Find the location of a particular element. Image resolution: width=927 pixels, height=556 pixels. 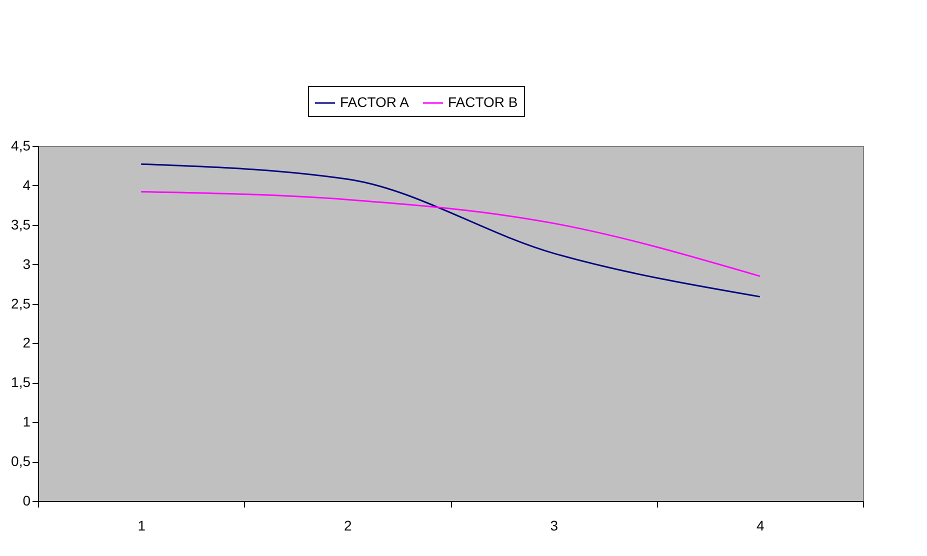

legend-label: FACTOR B is located at coordinates (483, 102).